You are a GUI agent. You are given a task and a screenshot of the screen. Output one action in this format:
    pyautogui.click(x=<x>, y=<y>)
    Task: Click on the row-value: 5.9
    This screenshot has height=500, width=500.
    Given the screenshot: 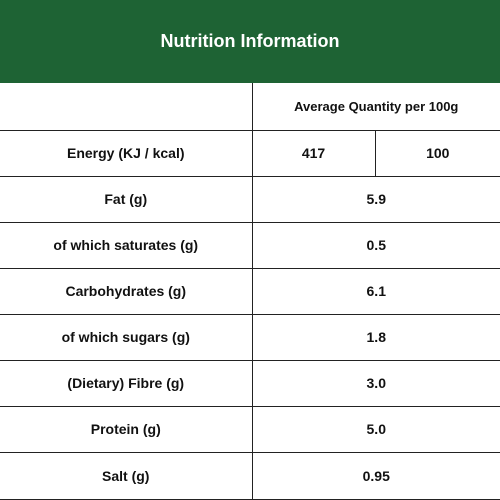 What is the action you would take?
    pyautogui.click(x=375, y=199)
    